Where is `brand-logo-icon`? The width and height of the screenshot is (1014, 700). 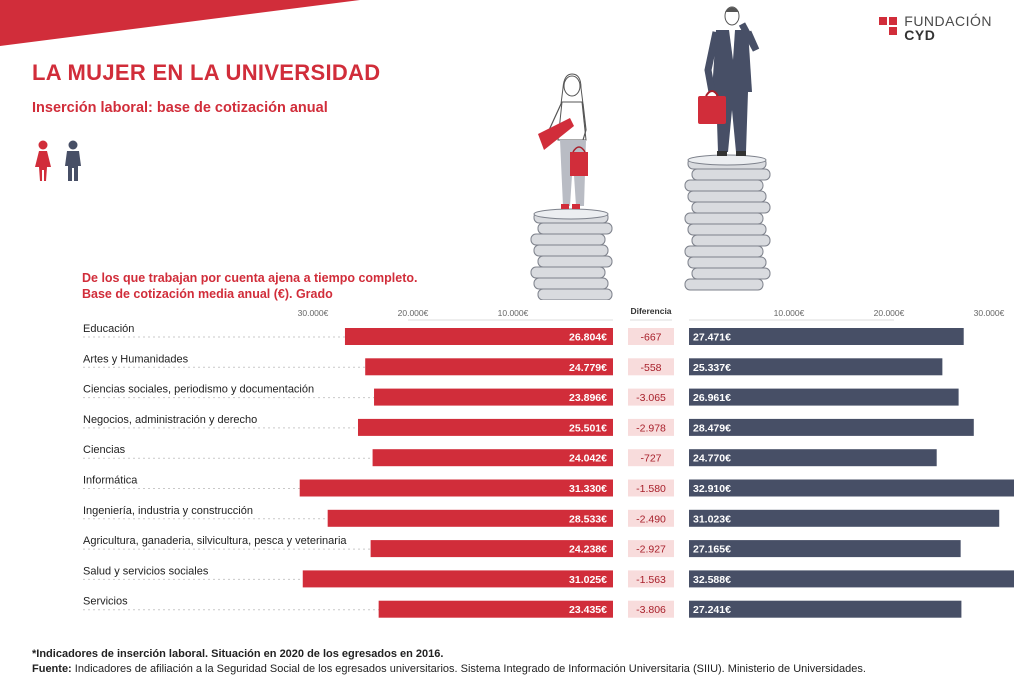
brand-logo-icon is located at coordinates (888, 26).